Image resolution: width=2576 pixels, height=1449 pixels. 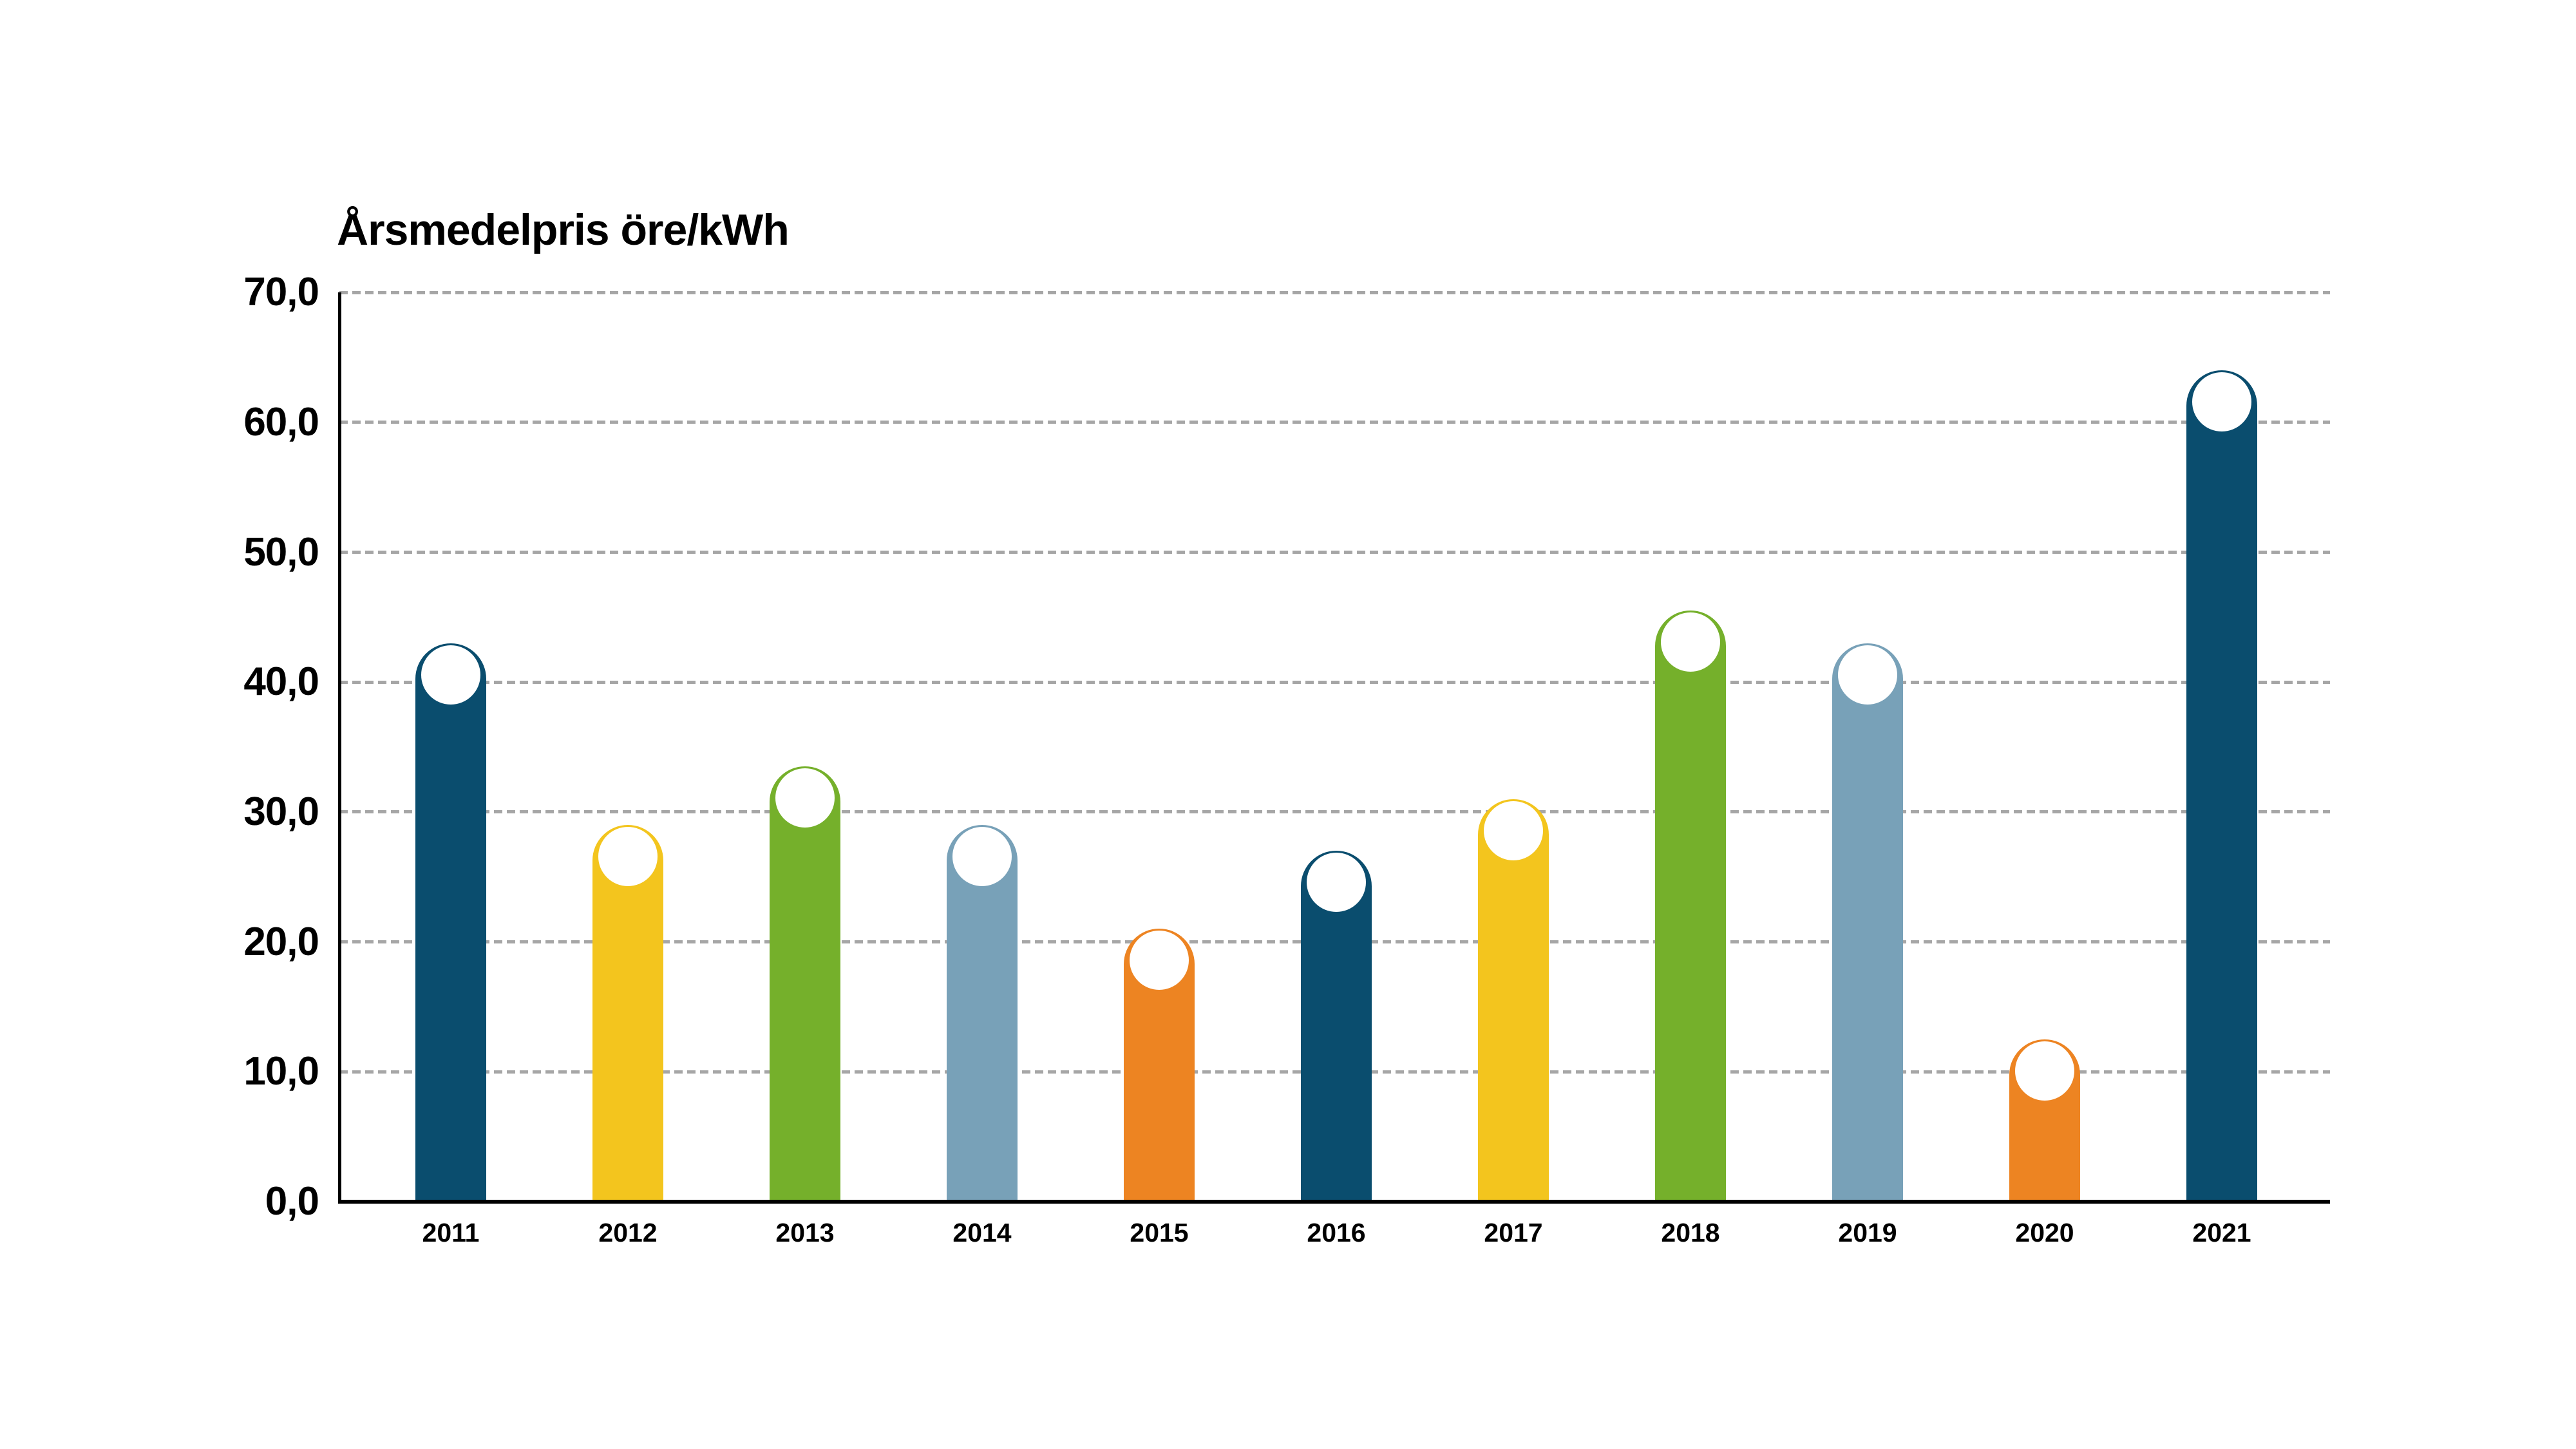 I want to click on y-axis-label-40: 40,0, so click(x=281, y=682).